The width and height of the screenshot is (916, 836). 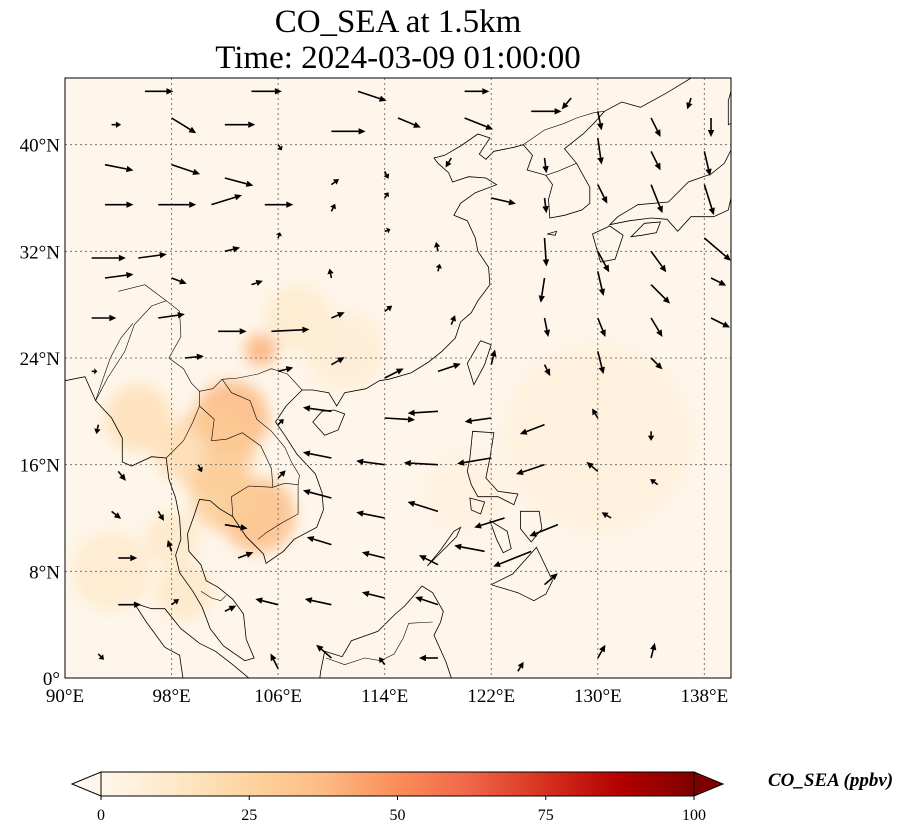 What do you see at coordinates (142, 292) in the screenshot?
I see `border-china-north` at bounding box center [142, 292].